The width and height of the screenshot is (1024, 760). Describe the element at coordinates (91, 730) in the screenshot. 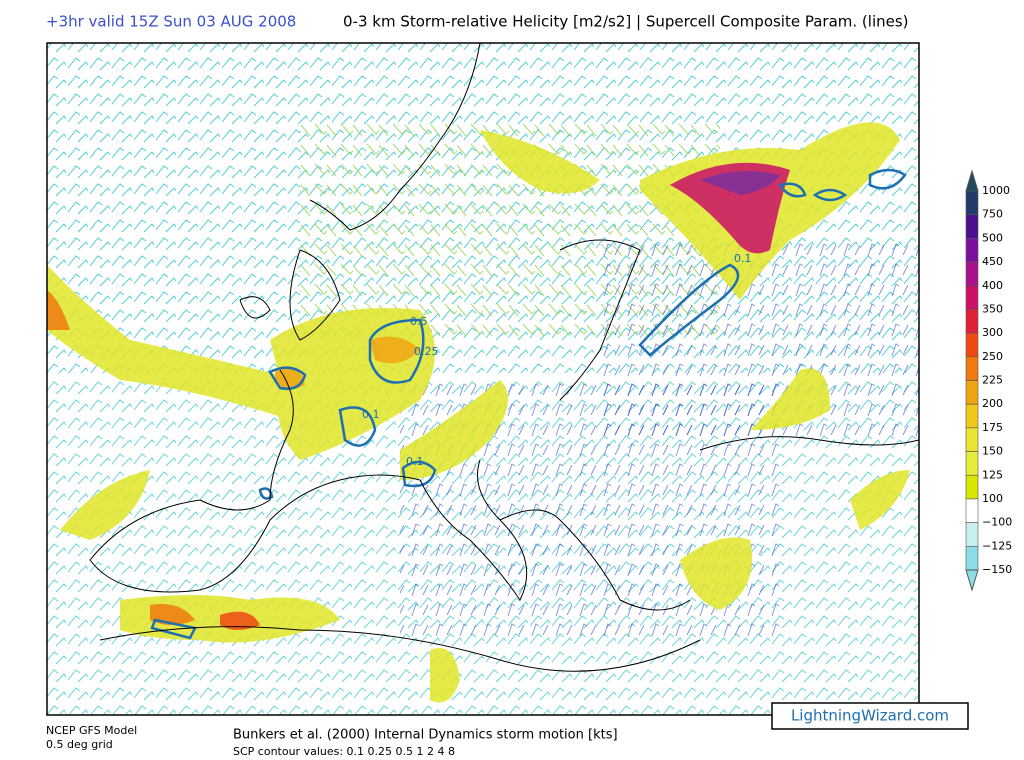

I see `model-name: NCEP GFS Model` at that location.